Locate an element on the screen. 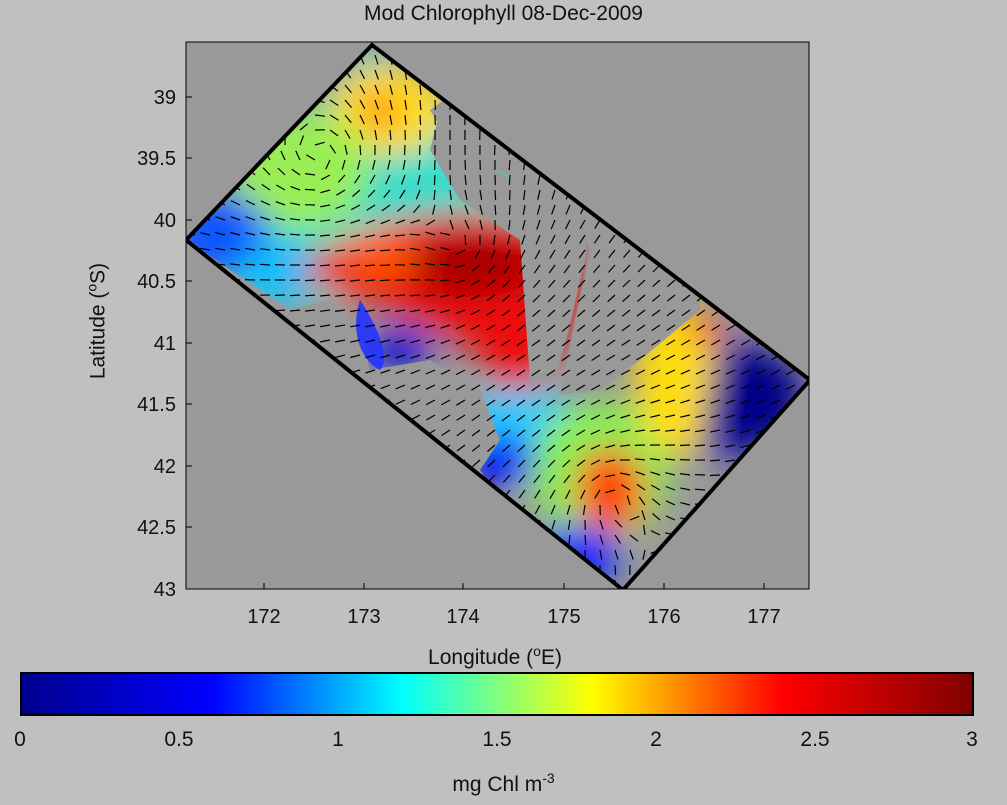 The height and width of the screenshot is (805, 1007). x-tick-label: 175 is located at coordinates (563, 617).